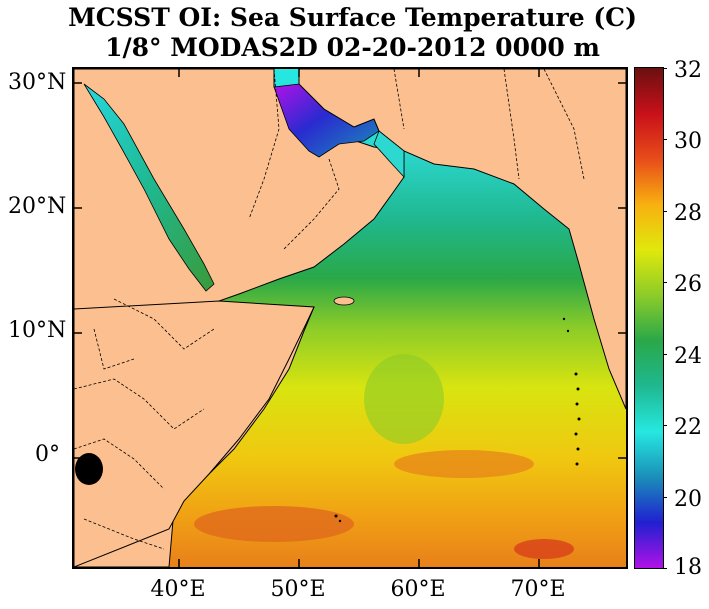  What do you see at coordinates (344, 301) in the screenshot?
I see `socotra-island` at bounding box center [344, 301].